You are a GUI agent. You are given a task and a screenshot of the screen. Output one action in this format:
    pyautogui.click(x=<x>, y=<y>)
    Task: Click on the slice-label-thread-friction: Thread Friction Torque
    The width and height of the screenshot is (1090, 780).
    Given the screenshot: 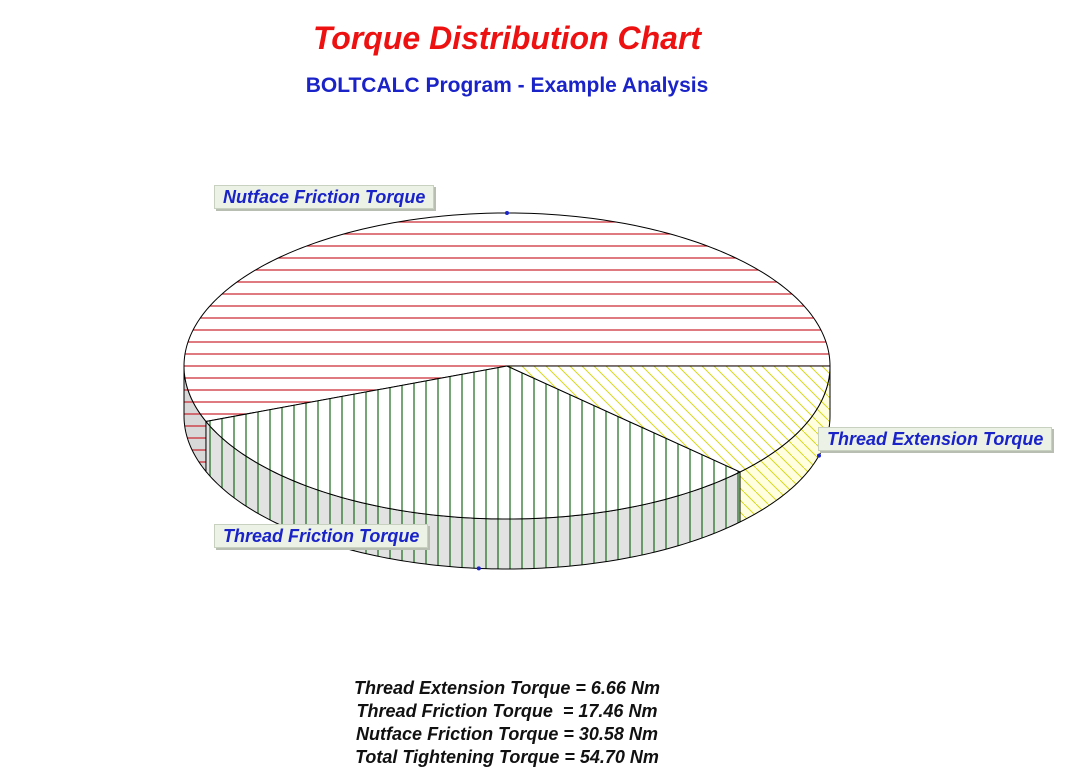 What is the action you would take?
    pyautogui.click(x=321, y=536)
    